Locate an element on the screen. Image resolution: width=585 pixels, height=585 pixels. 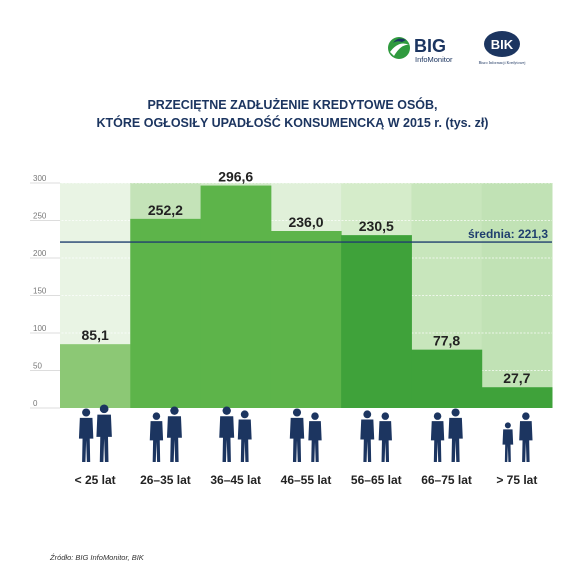
x-tick-label: < 25 lat is located at coordinates (95, 480).